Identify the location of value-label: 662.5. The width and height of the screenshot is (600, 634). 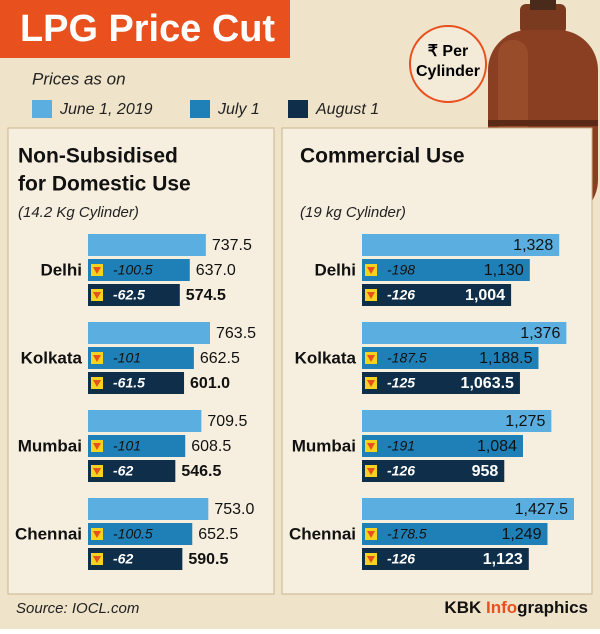
(220, 358).